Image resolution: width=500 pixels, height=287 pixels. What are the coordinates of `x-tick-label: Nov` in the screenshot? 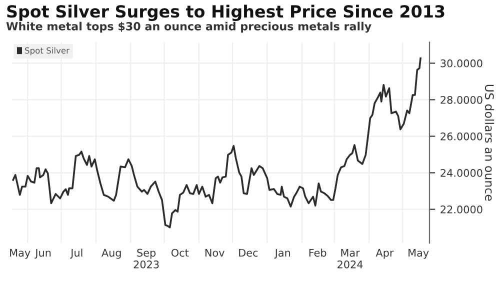 It's located at (214, 252).